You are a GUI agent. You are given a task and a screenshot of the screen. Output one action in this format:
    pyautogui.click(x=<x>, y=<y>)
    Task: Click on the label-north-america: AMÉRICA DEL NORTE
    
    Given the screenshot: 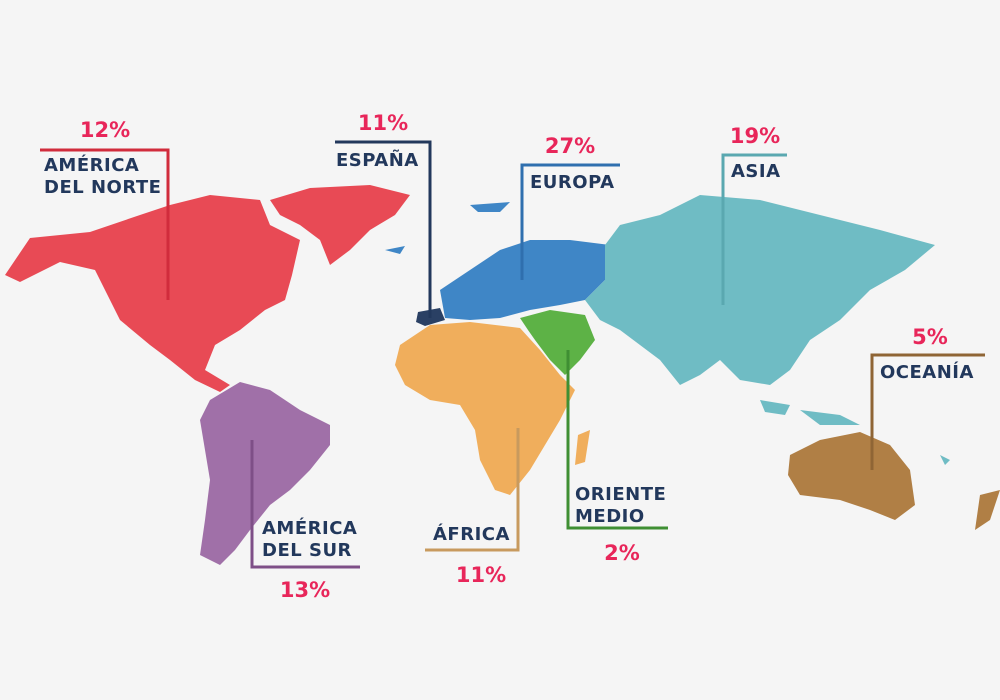 What is the action you would take?
    pyautogui.click(x=102, y=177)
    